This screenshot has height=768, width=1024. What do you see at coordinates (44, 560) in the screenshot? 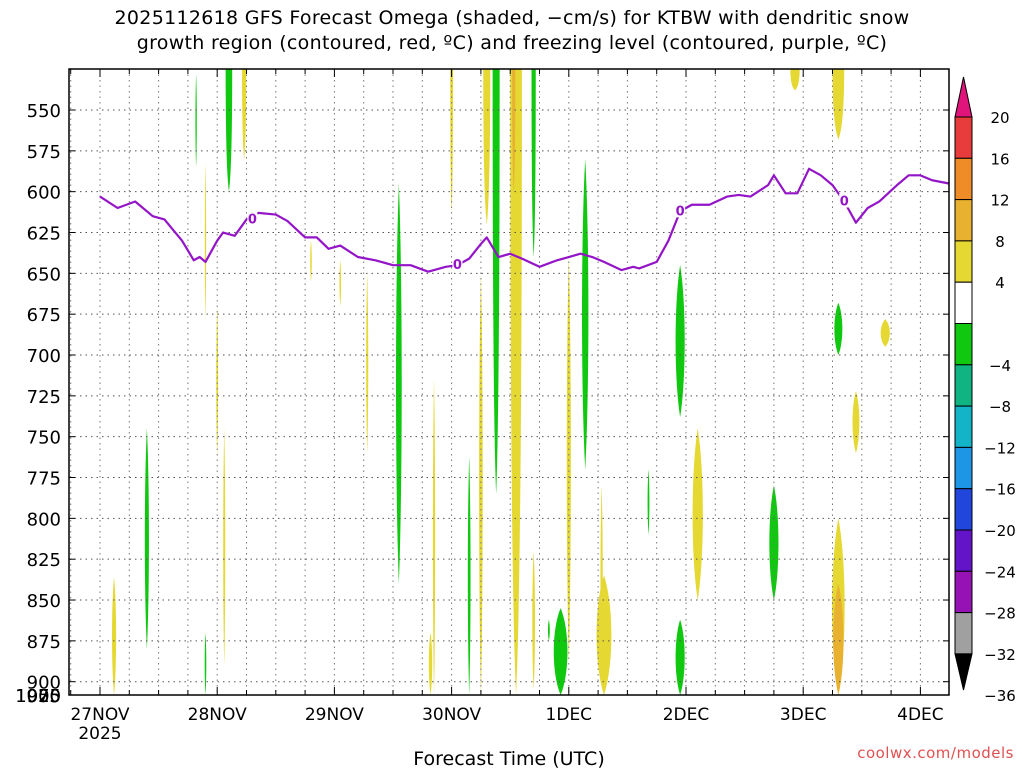
I see `y-tick-label: 825` at bounding box center [44, 560].